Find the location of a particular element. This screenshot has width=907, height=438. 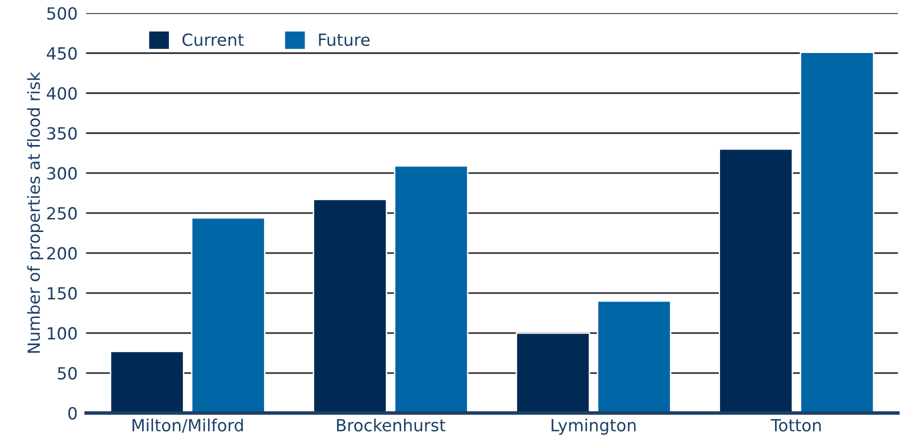

y-tick-label: 200 is located at coordinates (62, 253).